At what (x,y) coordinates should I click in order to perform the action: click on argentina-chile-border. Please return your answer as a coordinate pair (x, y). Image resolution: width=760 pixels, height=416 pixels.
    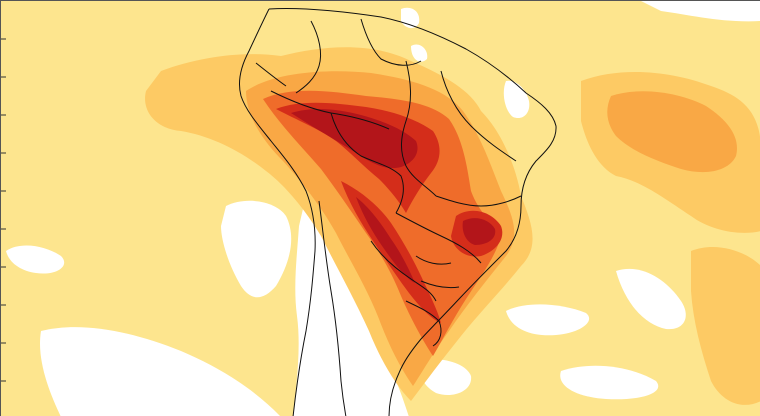
    Looking at the image, I should click on (332, 308).